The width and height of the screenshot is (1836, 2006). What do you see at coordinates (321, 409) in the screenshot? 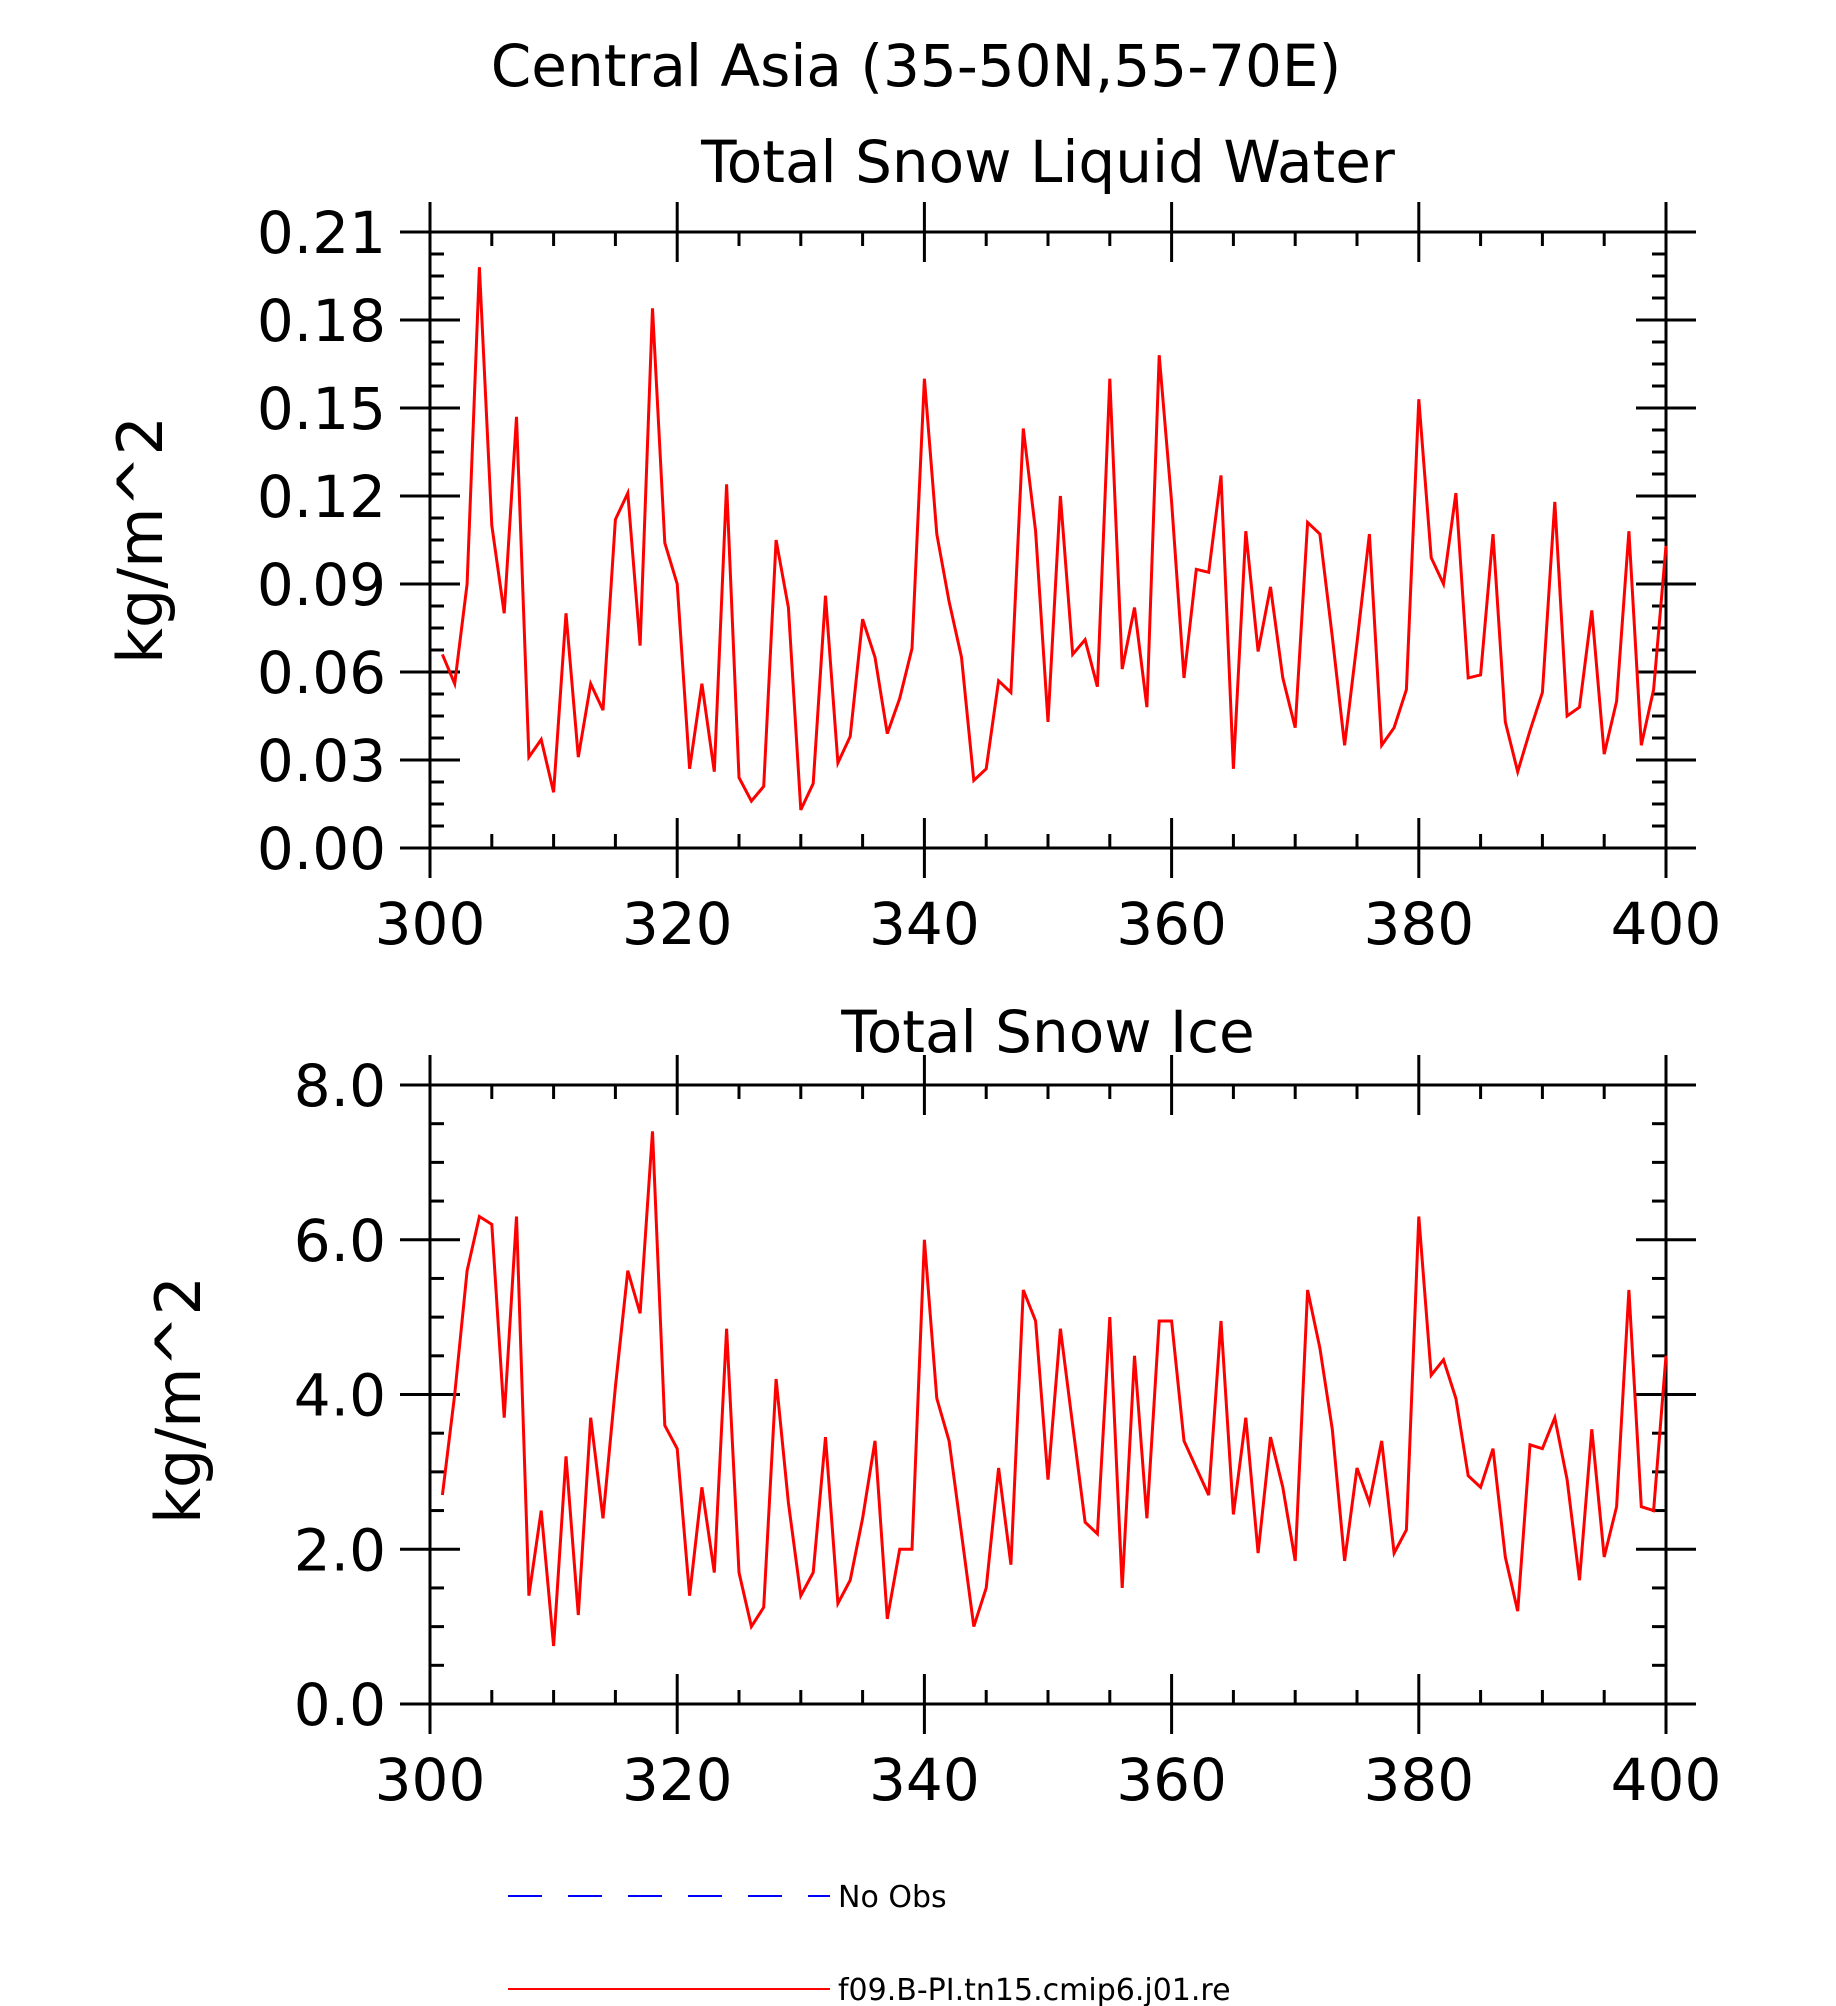
I see `y-tick-label: 0.15` at bounding box center [321, 409].